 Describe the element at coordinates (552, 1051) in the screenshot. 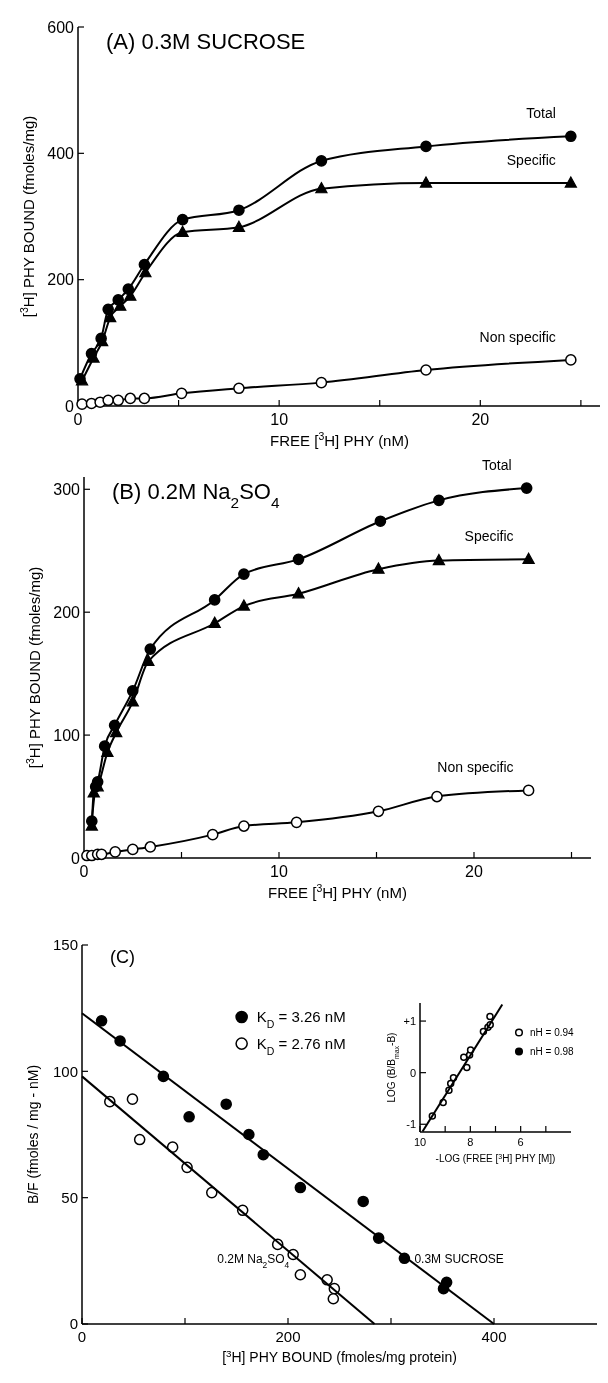

I see `legend-label: nH = 0.98` at that location.